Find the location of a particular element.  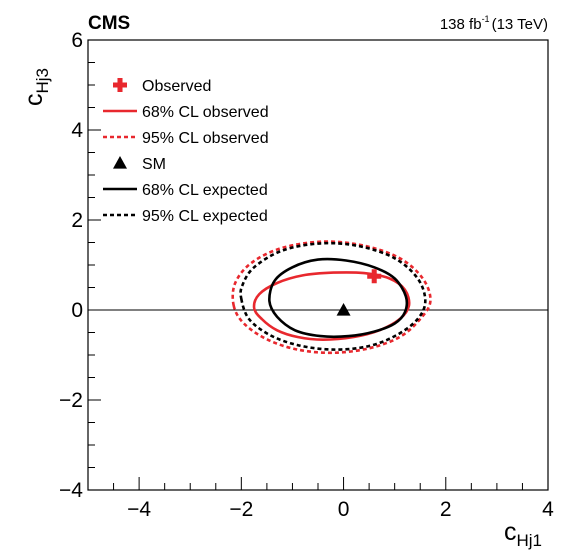

lumi-value: 138 fb is located at coordinates (461, 24).